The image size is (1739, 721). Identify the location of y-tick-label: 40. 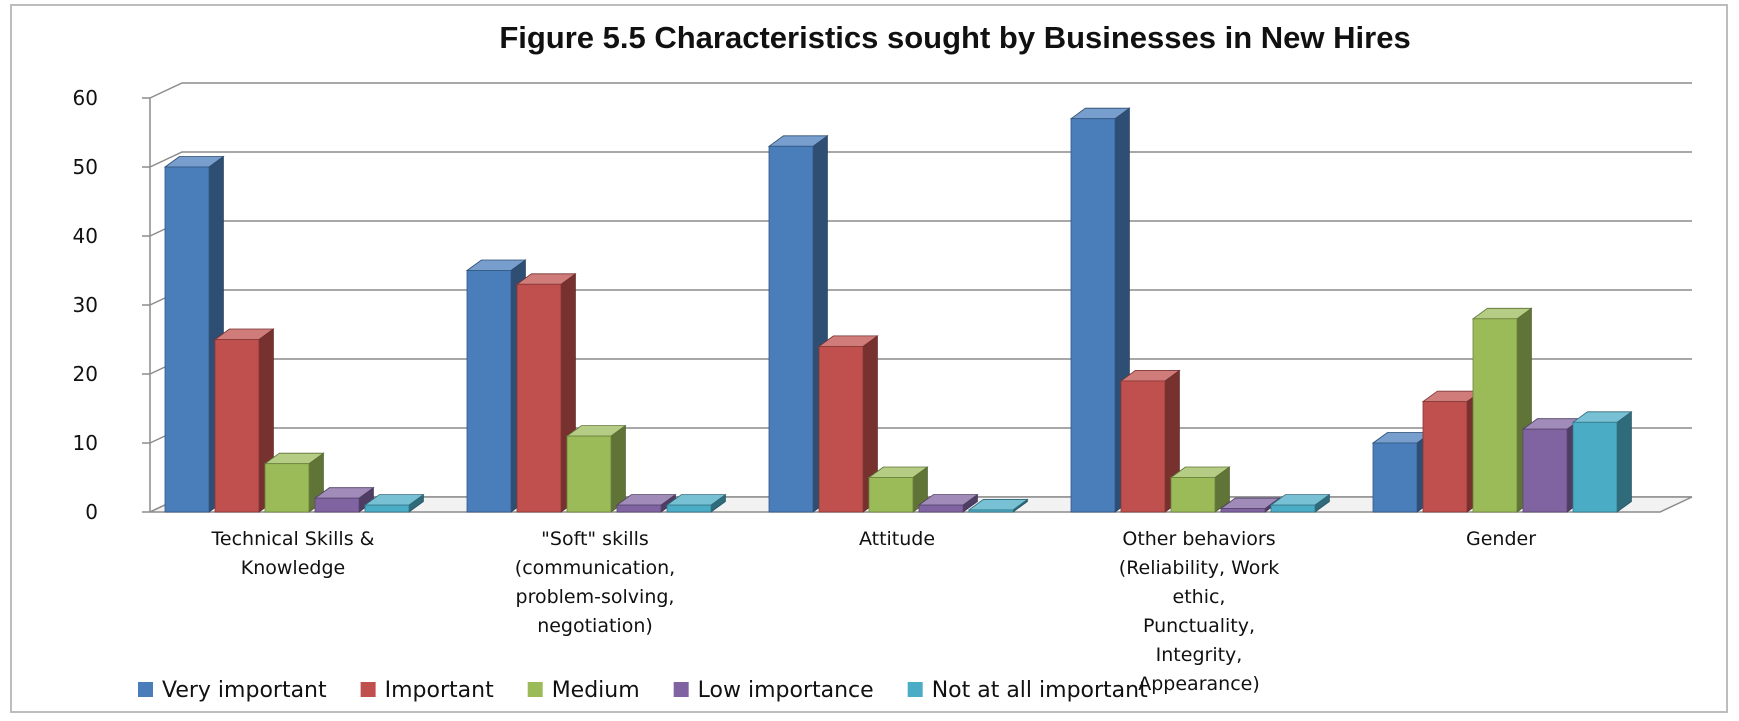
(85, 236).